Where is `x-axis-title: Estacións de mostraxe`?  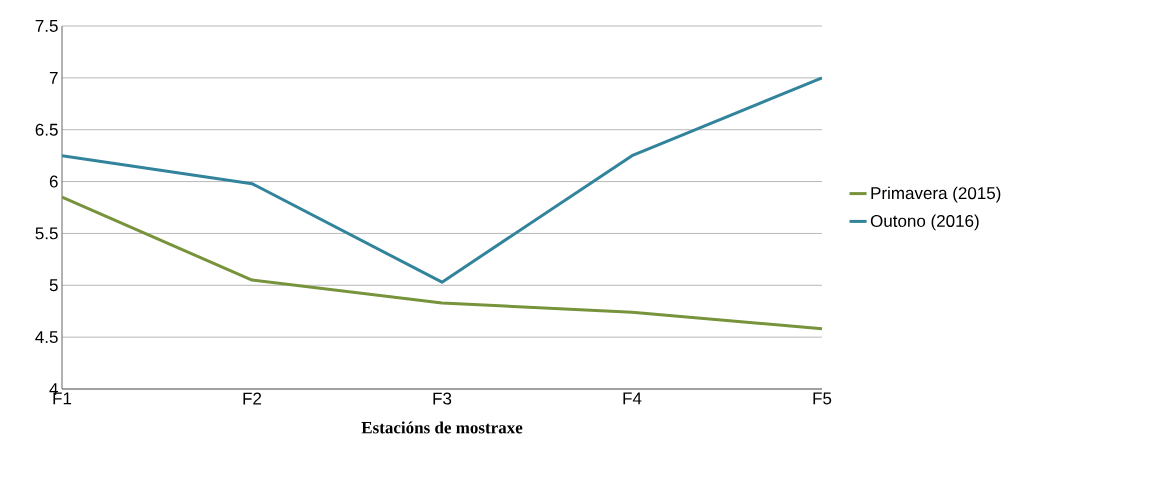
x-axis-title: Estacións de mostraxe is located at coordinates (442, 427).